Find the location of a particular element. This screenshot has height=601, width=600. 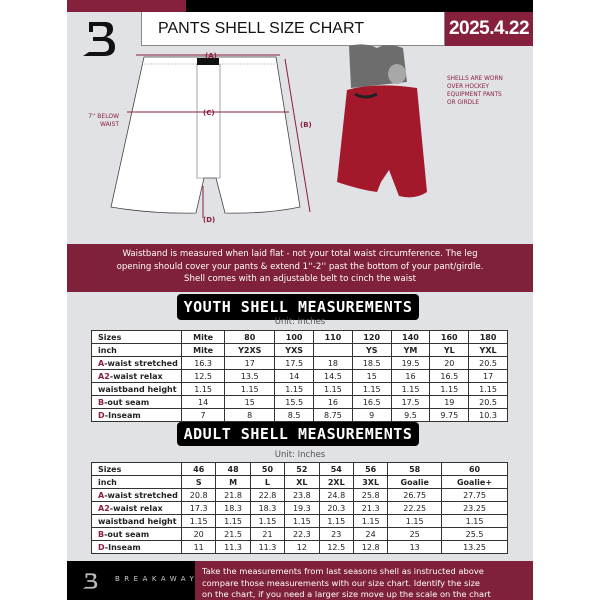

table-cell: 8 is located at coordinates (250, 415).